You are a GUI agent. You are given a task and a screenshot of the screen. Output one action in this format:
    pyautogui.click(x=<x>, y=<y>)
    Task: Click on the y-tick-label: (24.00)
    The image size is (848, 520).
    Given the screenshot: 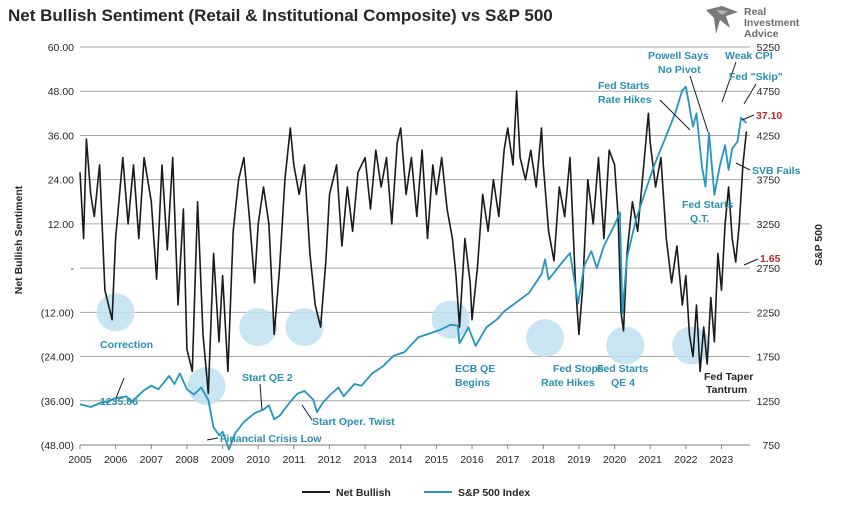 What is the action you would take?
    pyautogui.click(x=57, y=358)
    